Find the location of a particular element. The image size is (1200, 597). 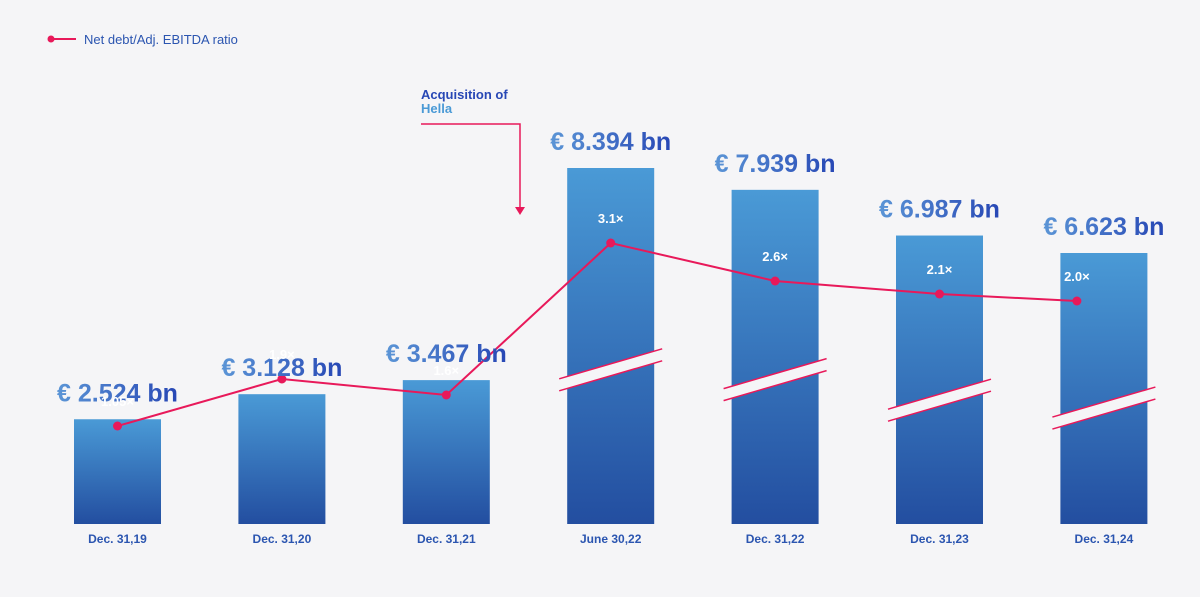

legend-dot-swatch is located at coordinates (51, 39).